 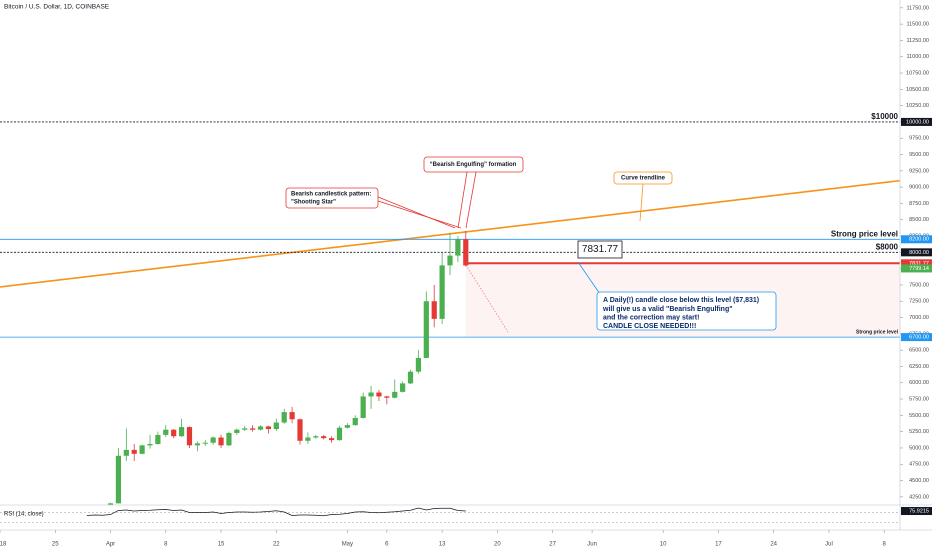 I want to click on x-tick-label: May, so click(x=347, y=545).